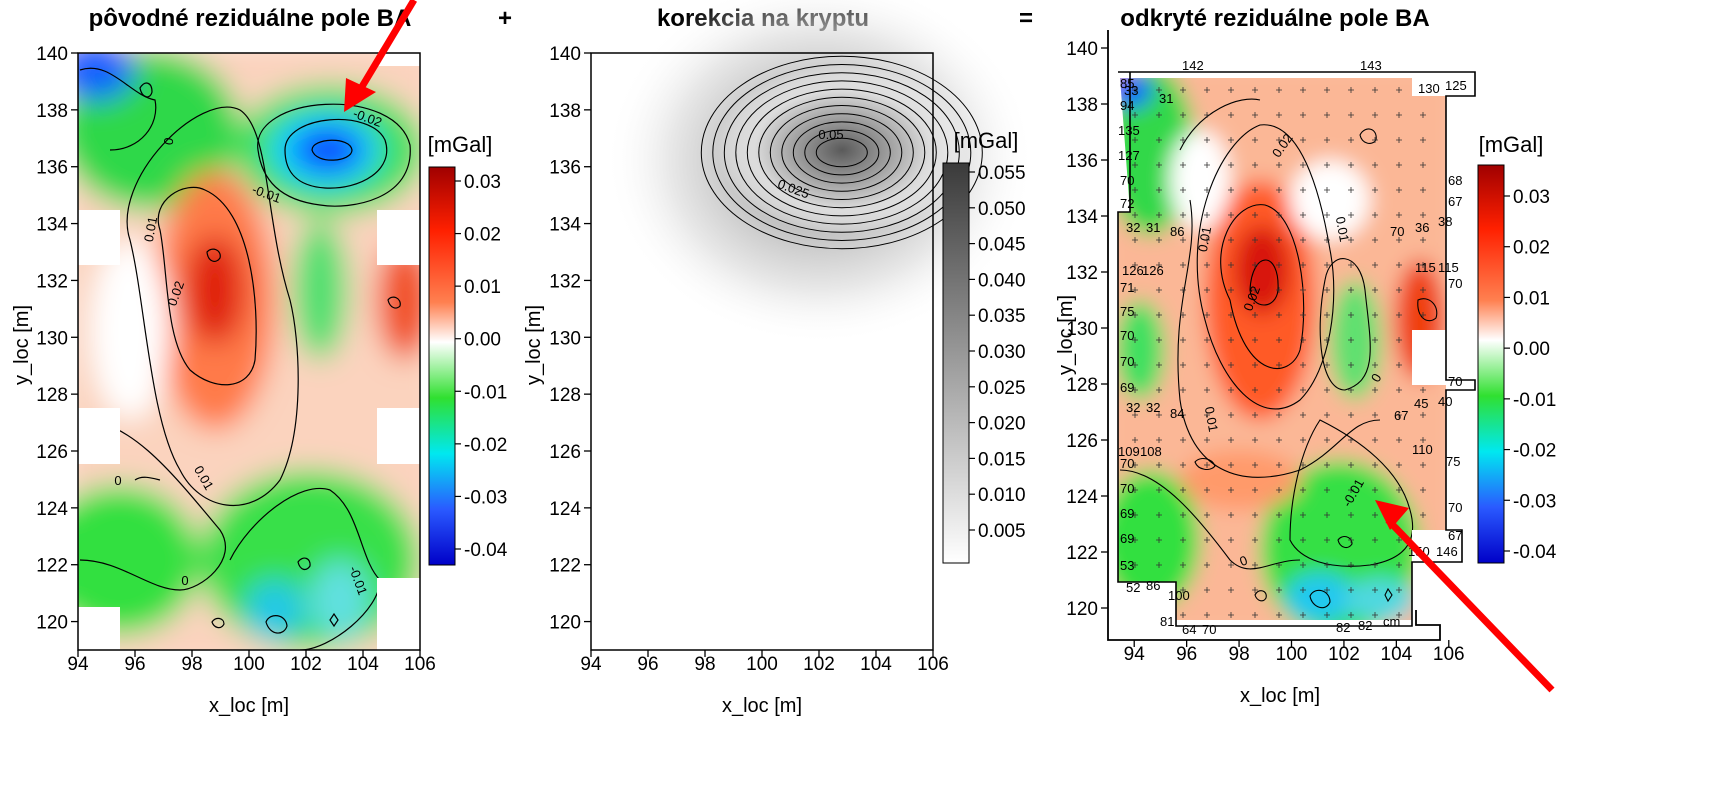  I want to click on wall-thickness-label: 127, so click(1129, 155).